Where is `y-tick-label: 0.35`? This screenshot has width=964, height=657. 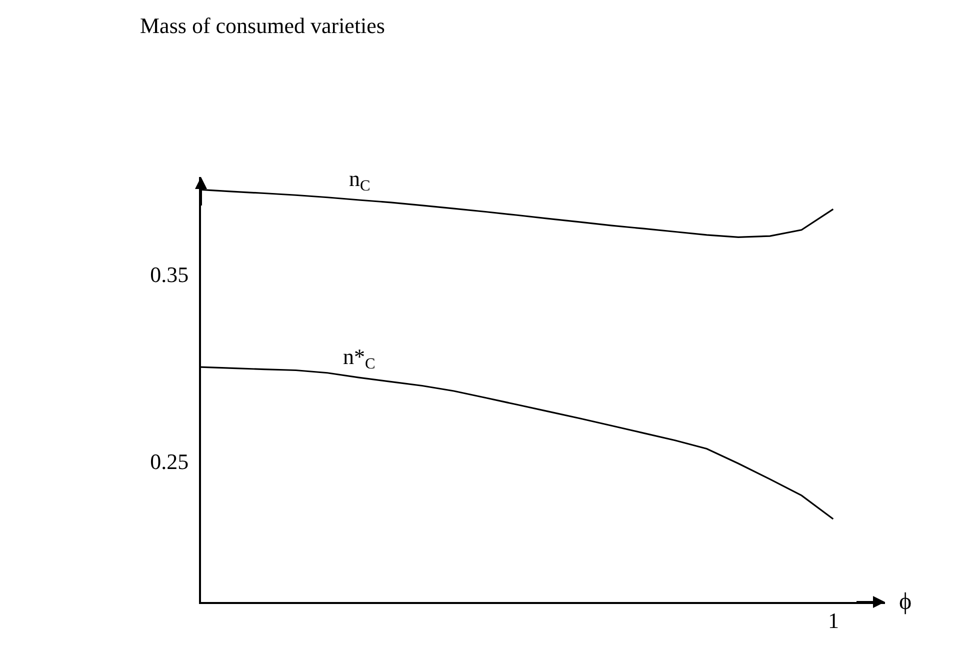
y-tick-label: 0.35 is located at coordinates (169, 274).